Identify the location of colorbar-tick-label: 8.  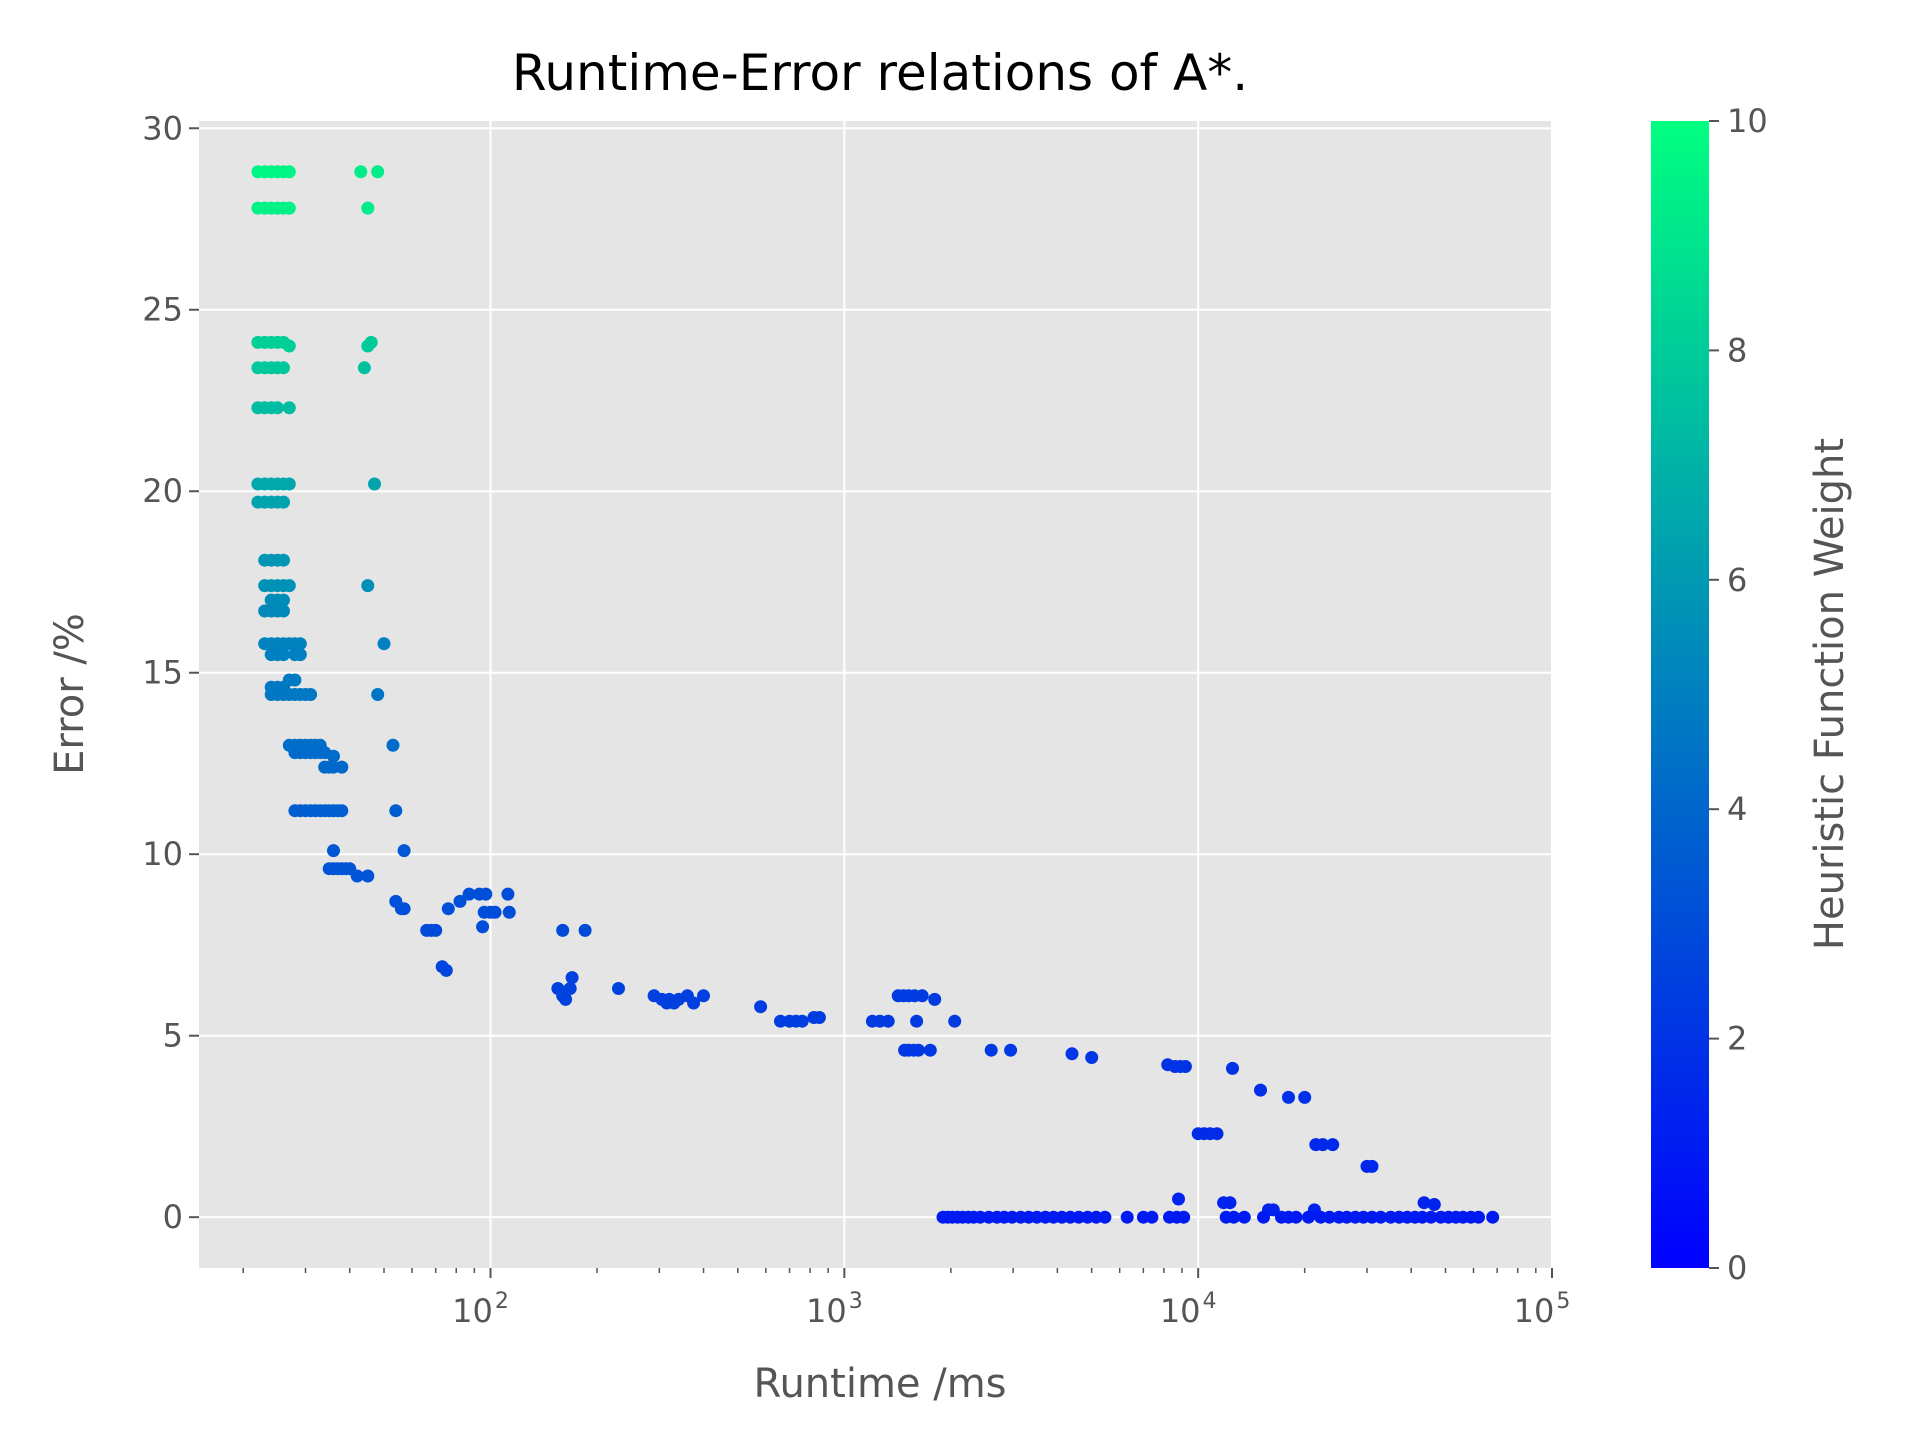
(1737, 350).